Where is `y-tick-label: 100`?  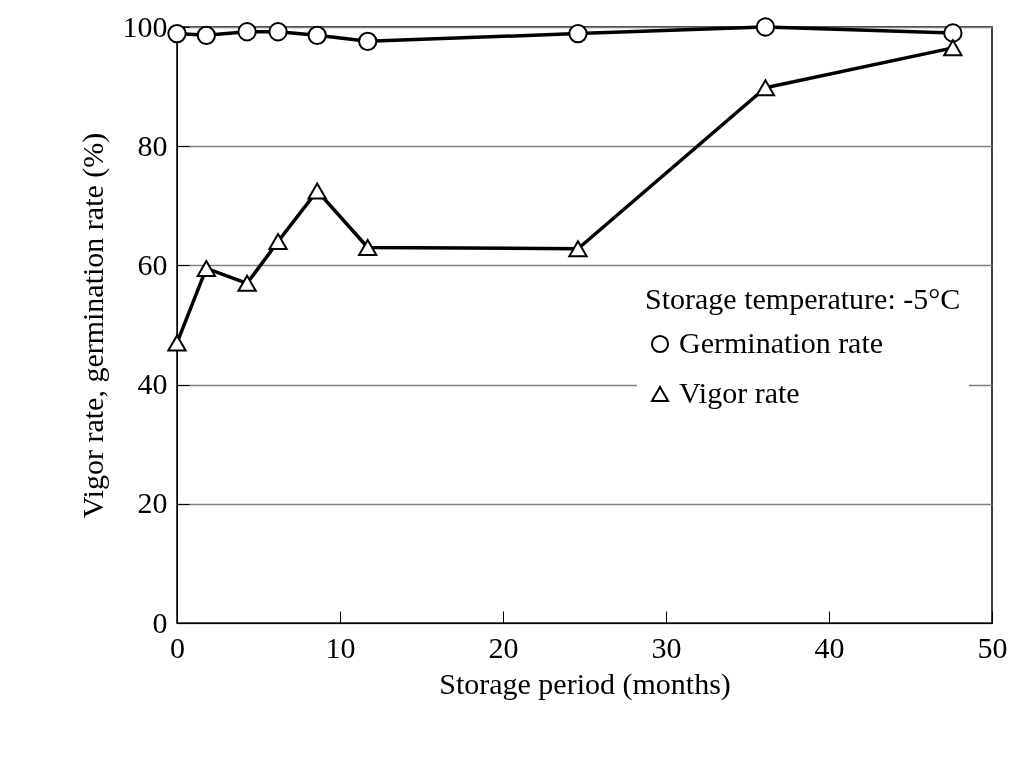 y-tick-label: 100 is located at coordinates (145, 26).